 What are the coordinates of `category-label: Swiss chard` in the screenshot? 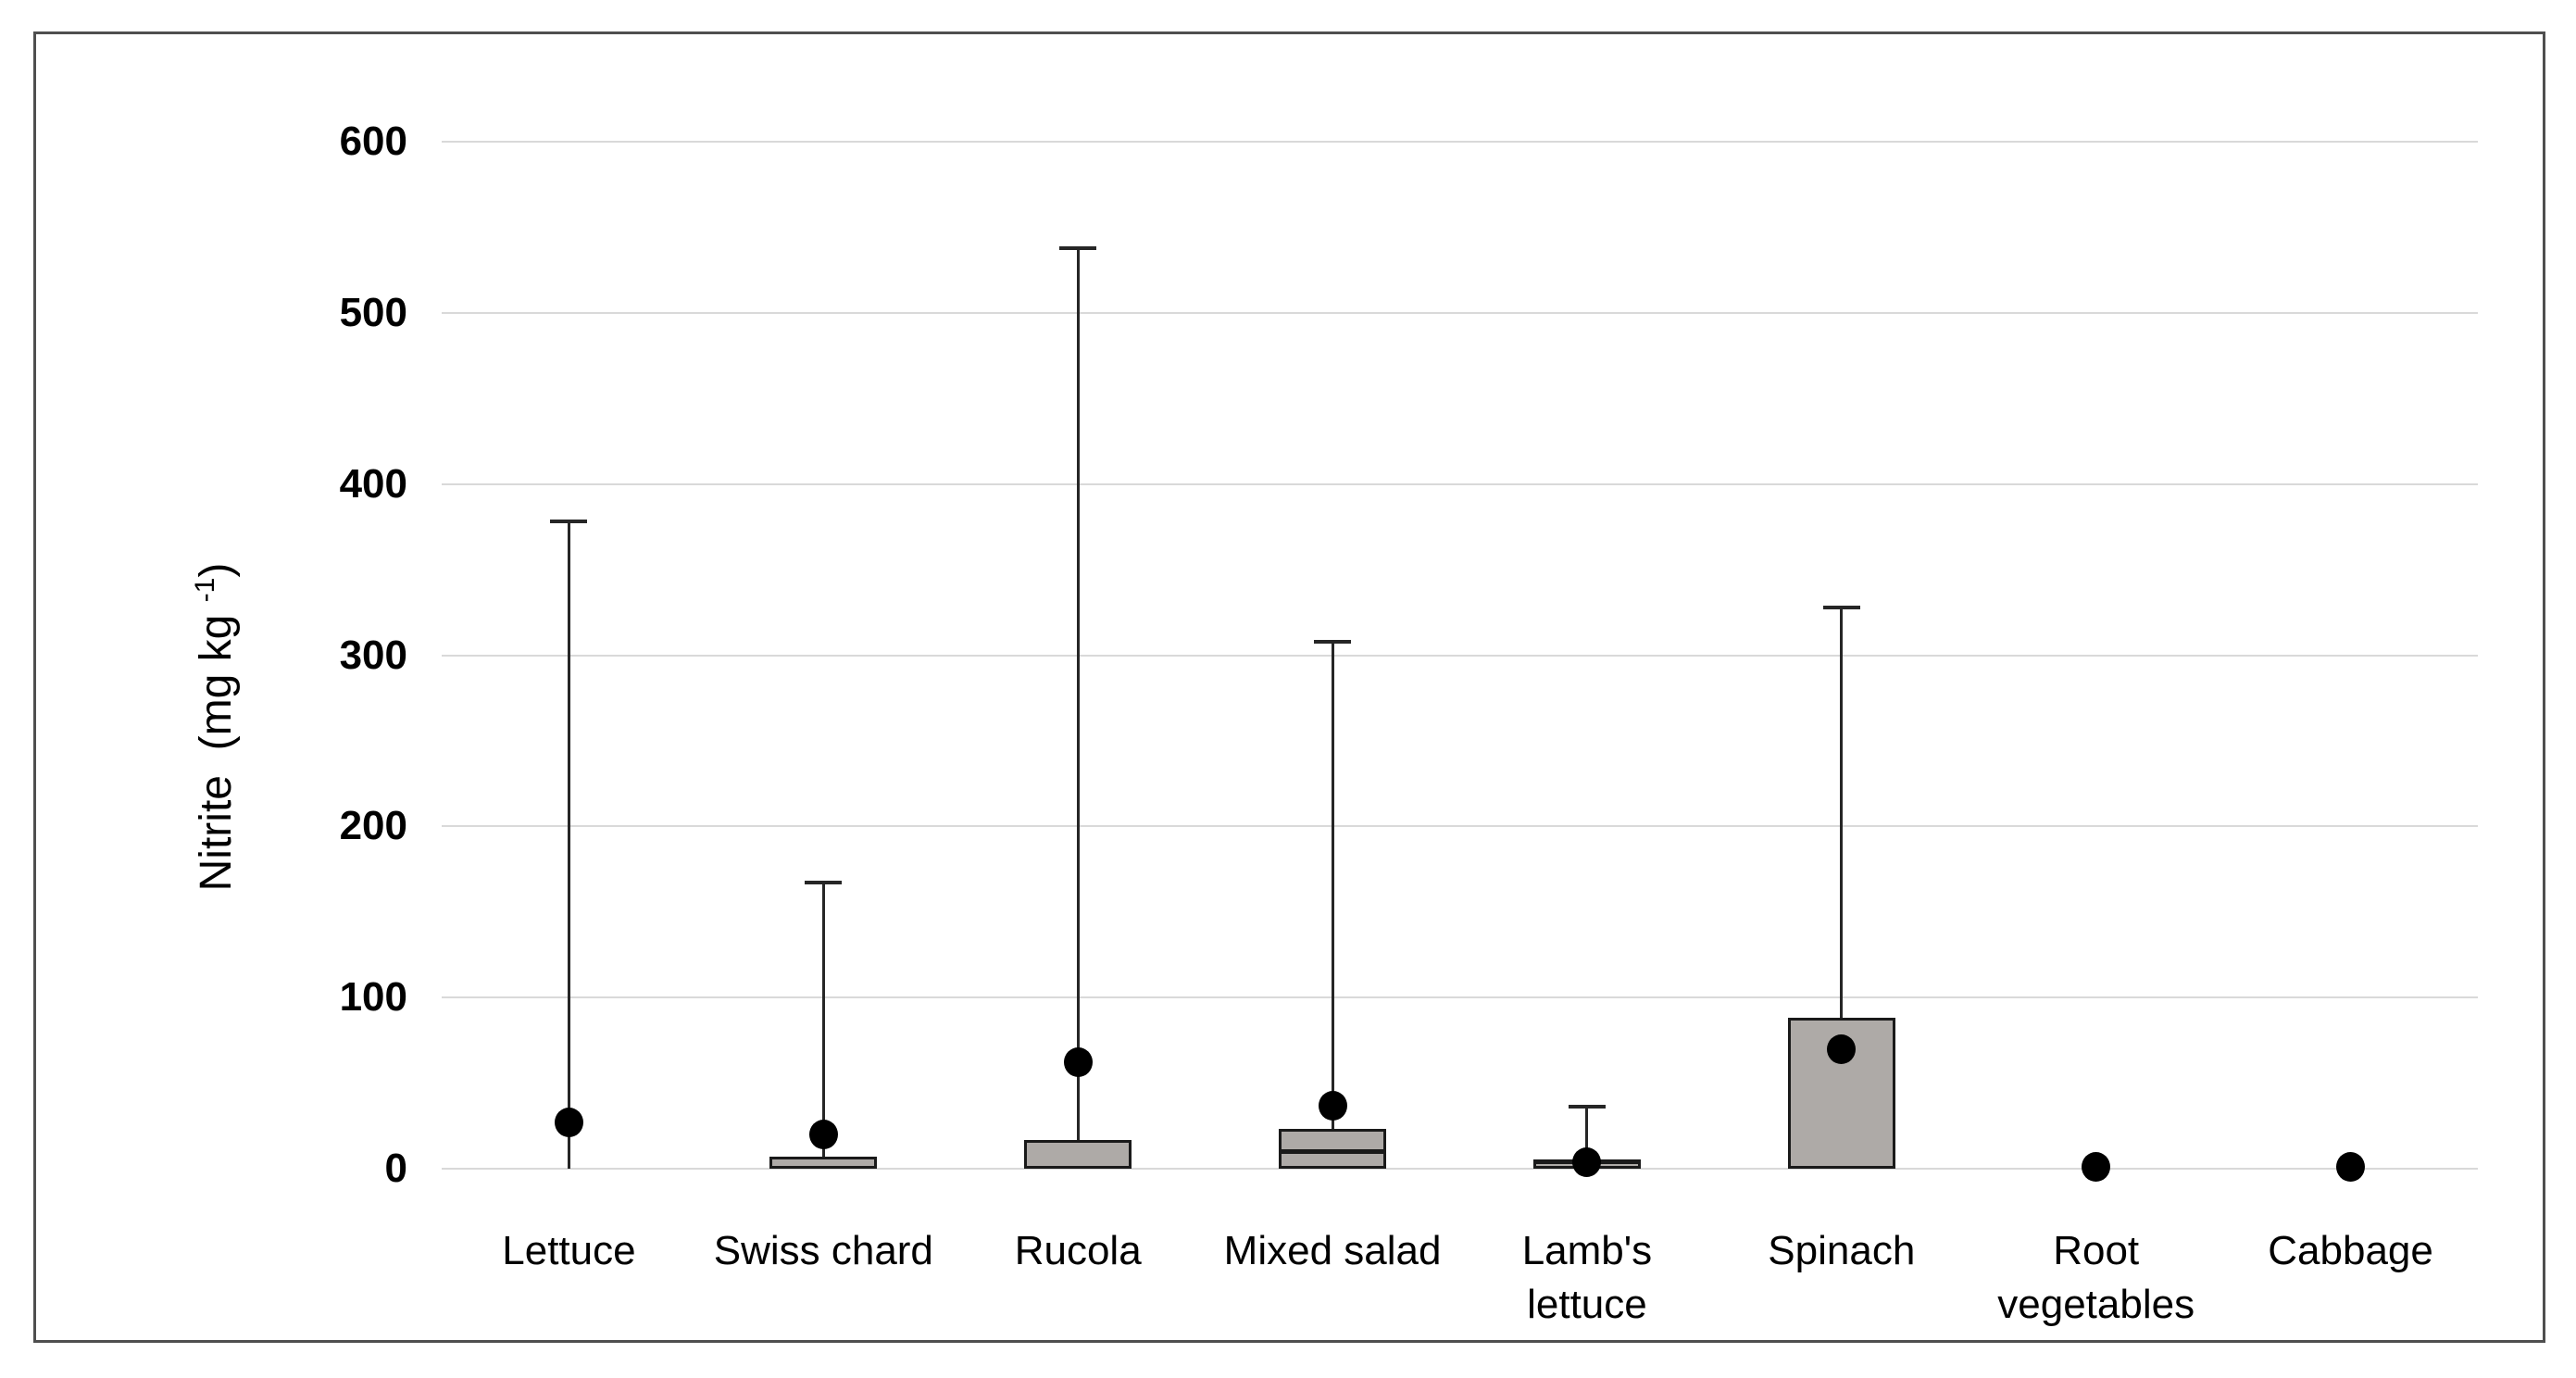 It's located at (823, 1251).